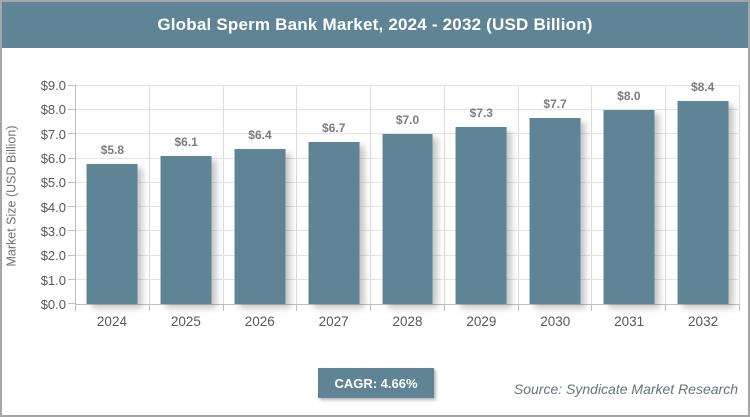 The height and width of the screenshot is (417, 750). What do you see at coordinates (186, 230) in the screenshot?
I see `bar-2025` at bounding box center [186, 230].